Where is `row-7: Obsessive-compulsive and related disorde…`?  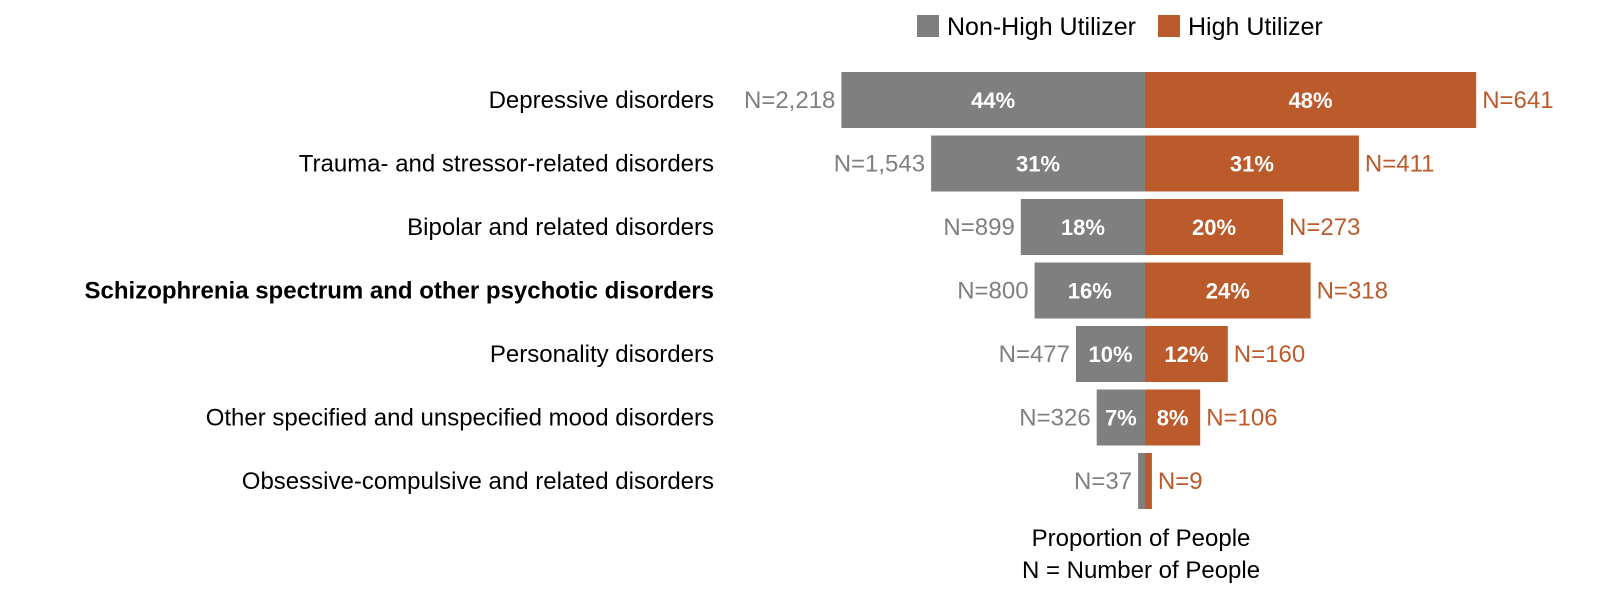
row-7: Obsessive-compulsive and related disorde… is located at coordinates (722, 481).